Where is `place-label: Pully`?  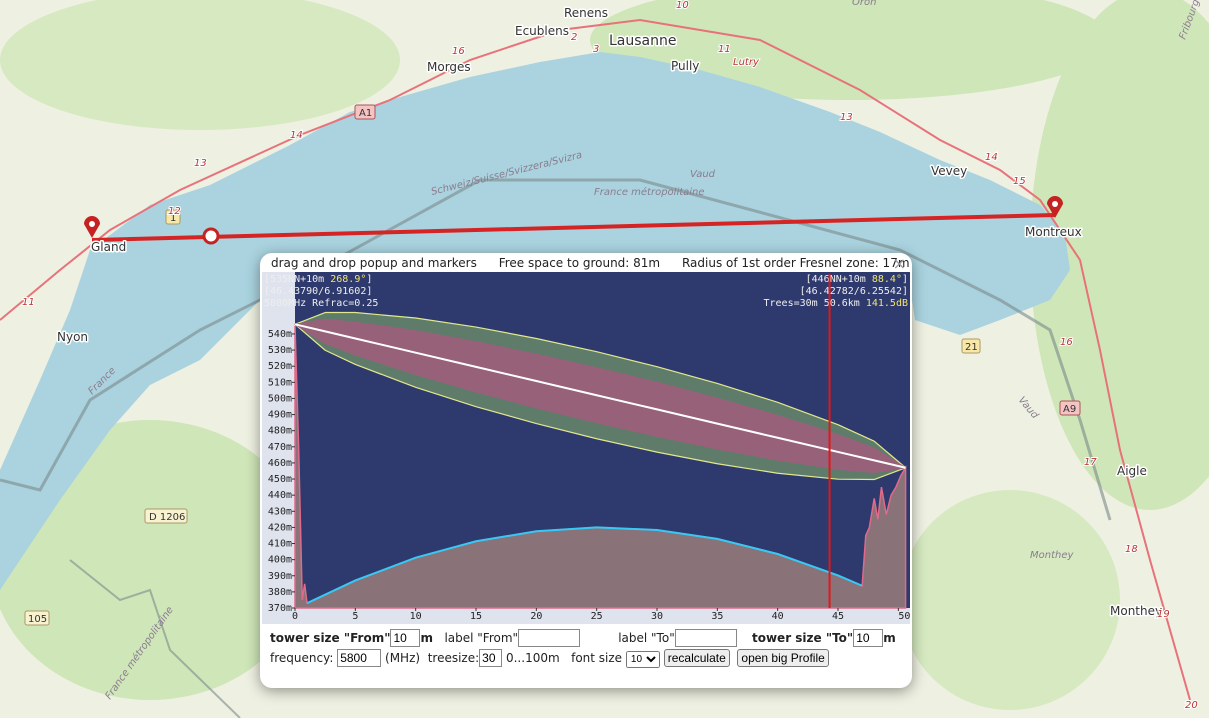
place-label: Pully is located at coordinates (685, 66).